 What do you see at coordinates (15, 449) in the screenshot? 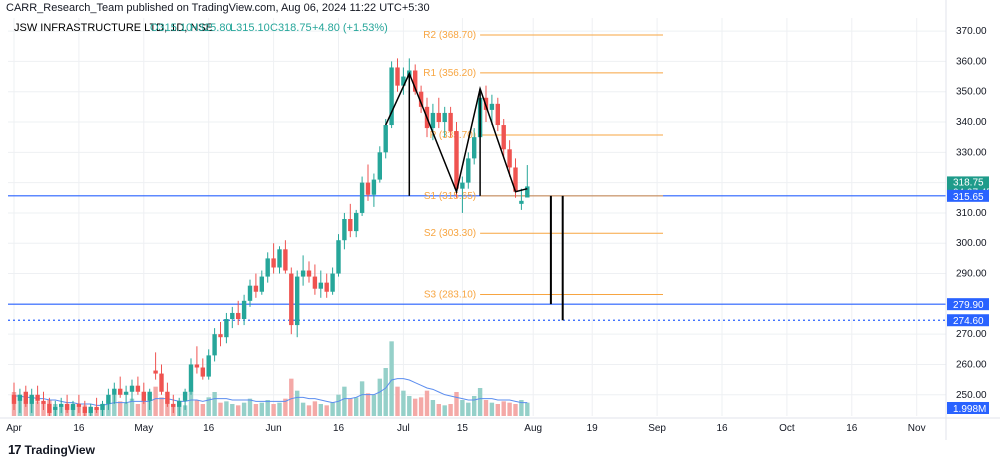
I see `tradingview-logo-icon: 17` at bounding box center [15, 449].